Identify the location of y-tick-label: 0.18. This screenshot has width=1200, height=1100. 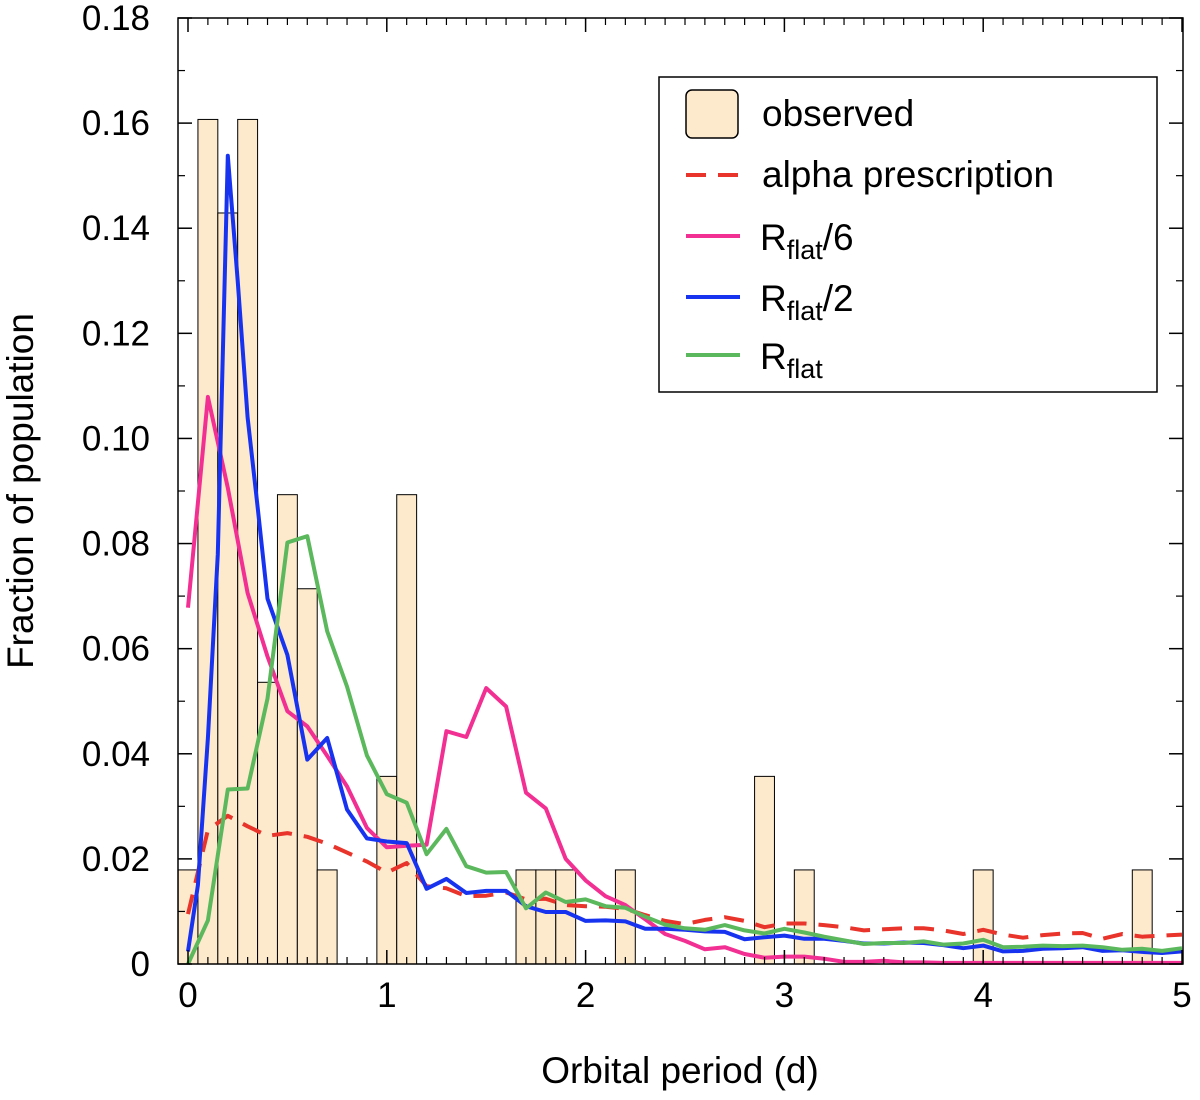
(116, 19).